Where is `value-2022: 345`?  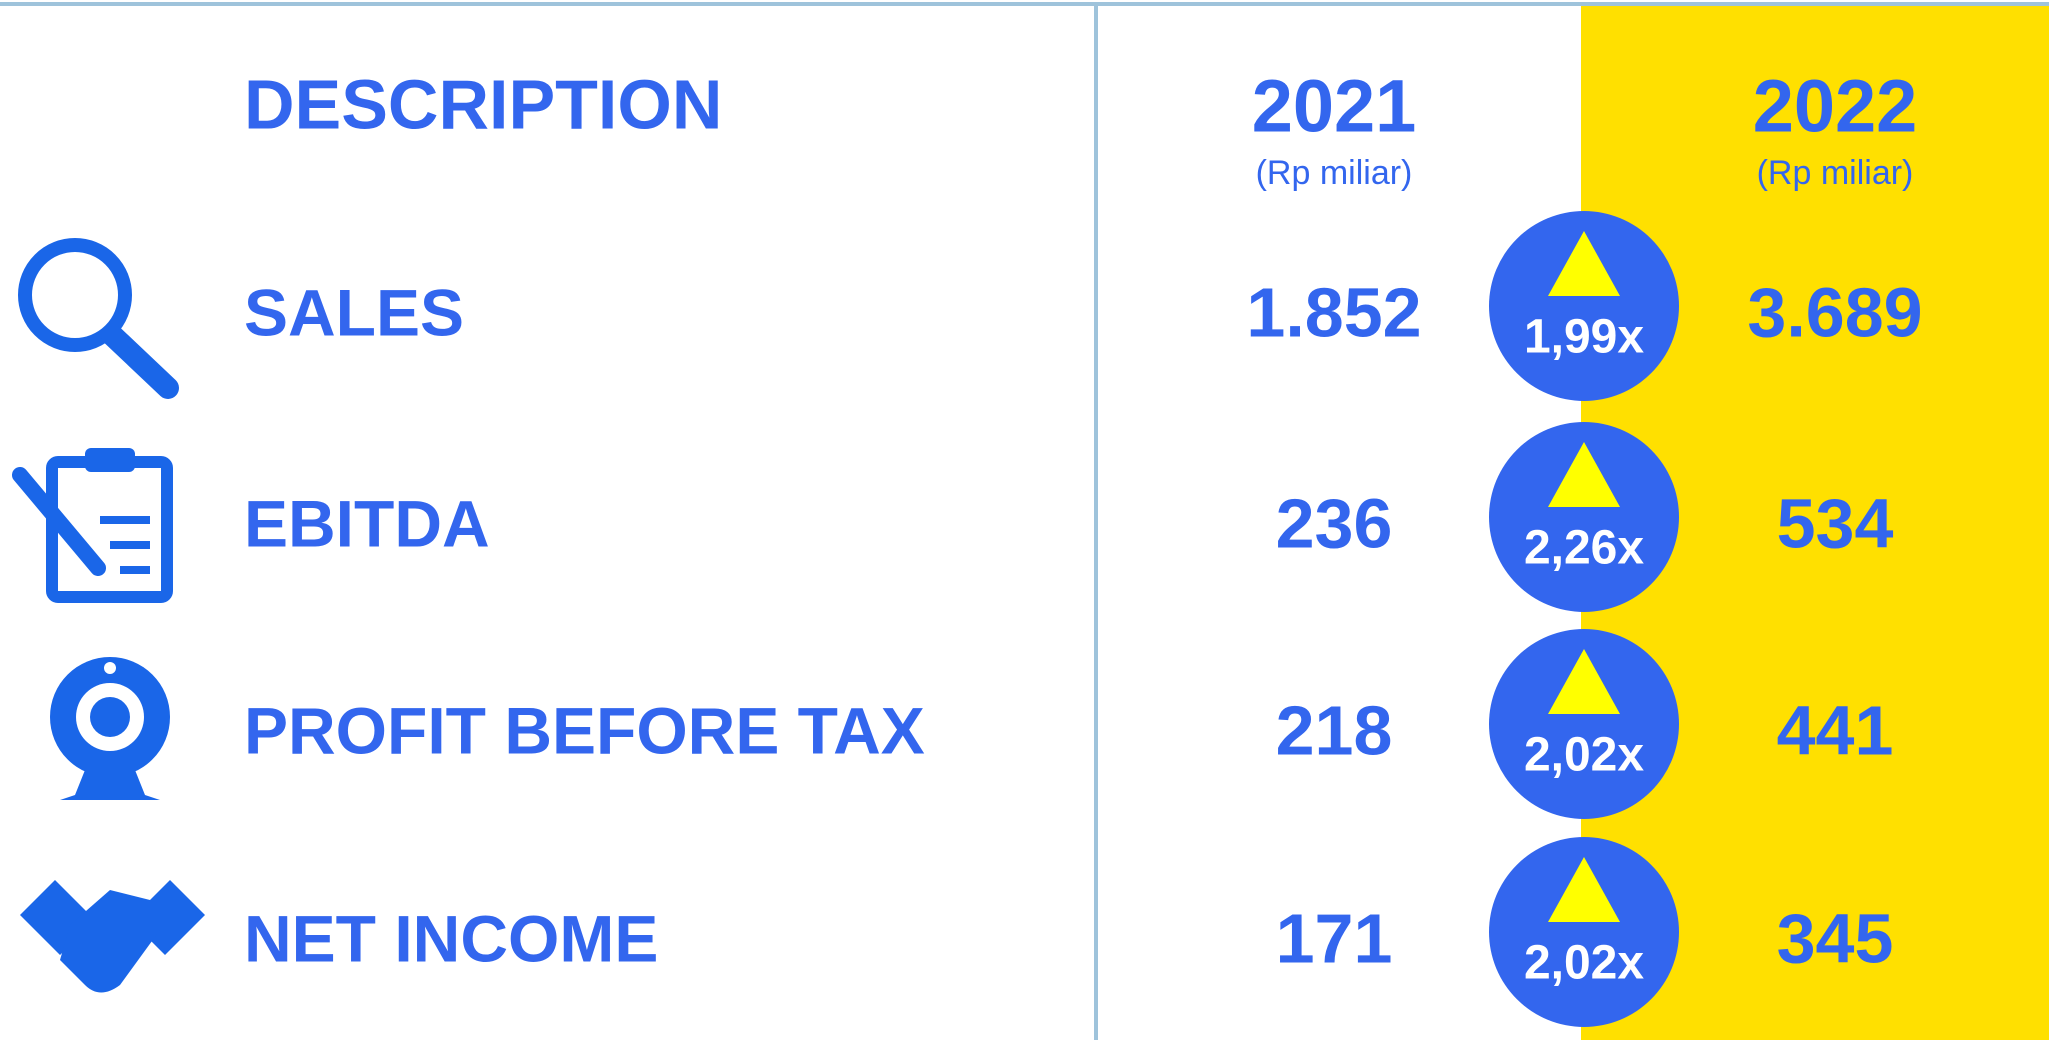 value-2022: 345 is located at coordinates (1835, 938).